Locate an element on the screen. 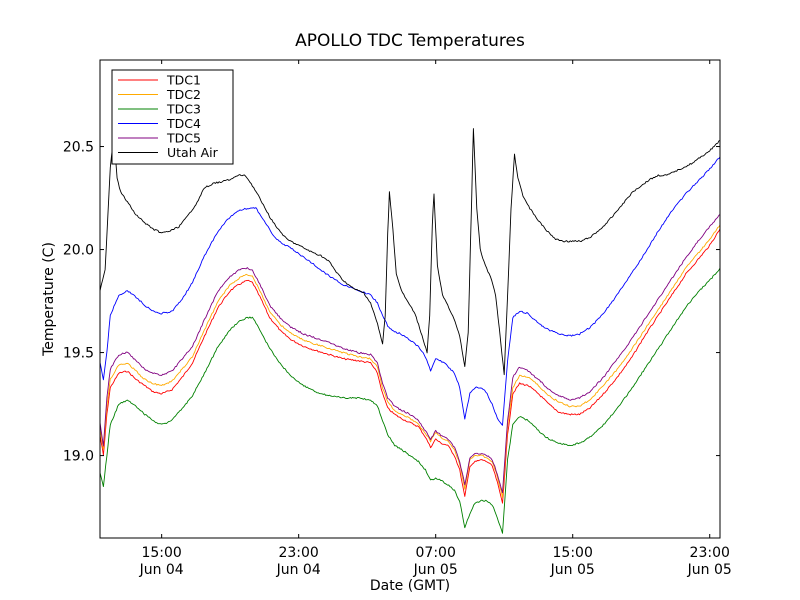  legend-label: Utah Air is located at coordinates (193, 152).